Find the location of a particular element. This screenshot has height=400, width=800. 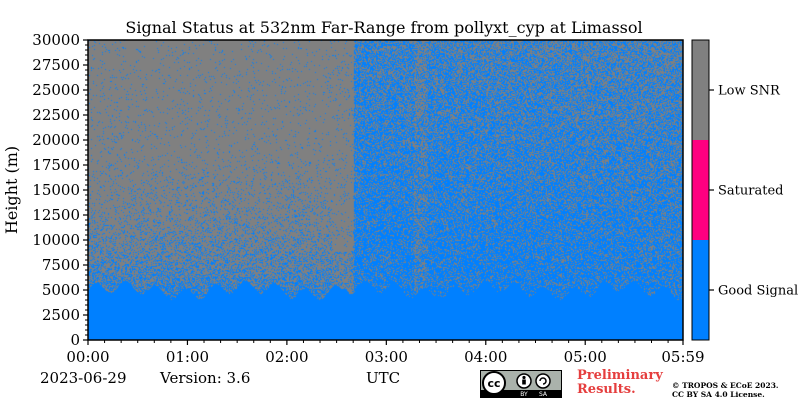

y-tick-label: 10000 is located at coordinates (56, 240).